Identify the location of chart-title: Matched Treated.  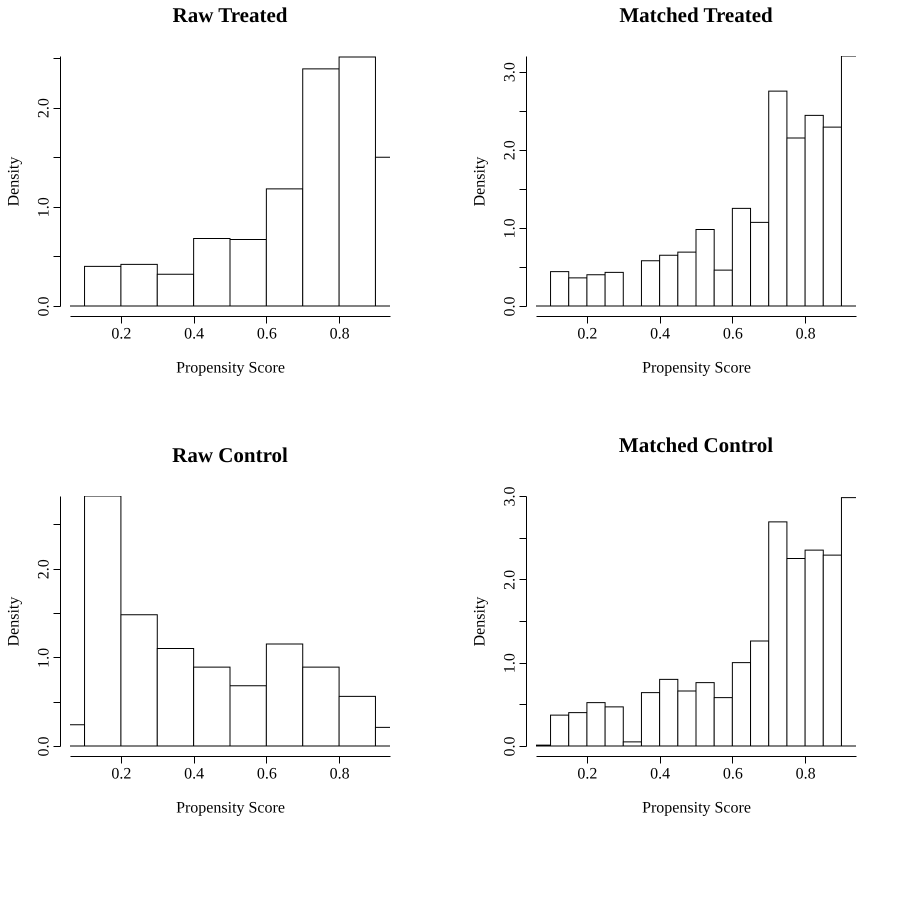
(696, 15).